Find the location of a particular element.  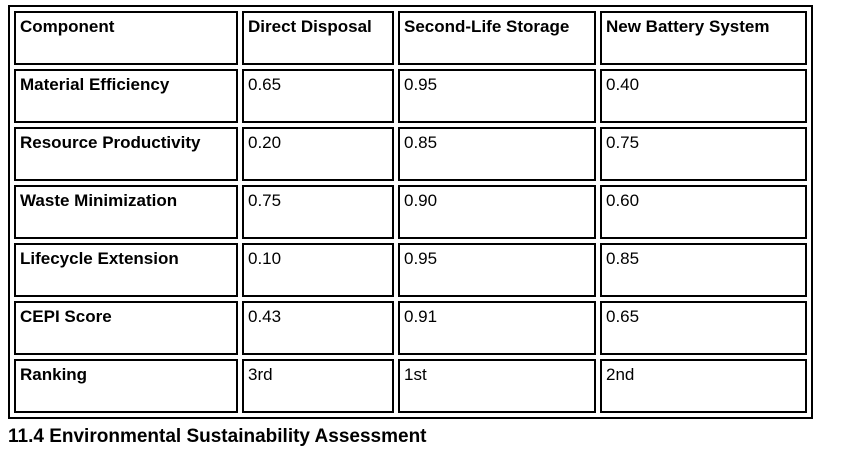

cell-value: 0.20 is located at coordinates (318, 154).